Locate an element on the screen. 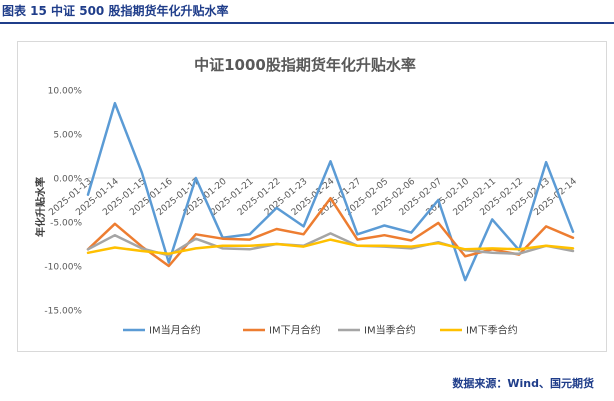 Image resolution: width=614 pixels, height=401 pixels. y-tick-label: 5.00% is located at coordinates (67, 136).